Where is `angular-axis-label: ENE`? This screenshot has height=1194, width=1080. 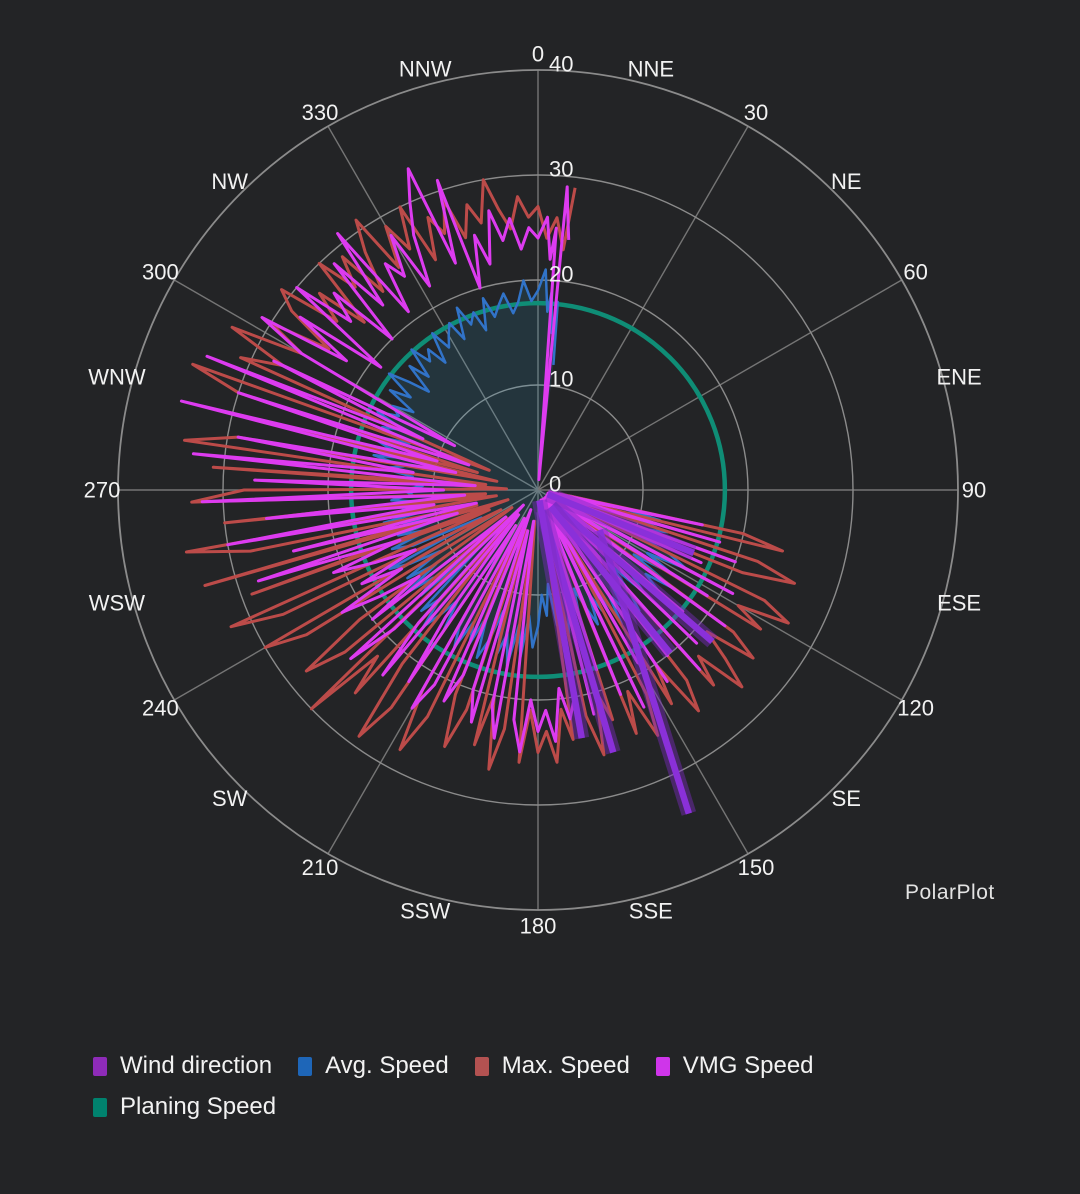
angular-axis-label: ENE is located at coordinates (958, 377).